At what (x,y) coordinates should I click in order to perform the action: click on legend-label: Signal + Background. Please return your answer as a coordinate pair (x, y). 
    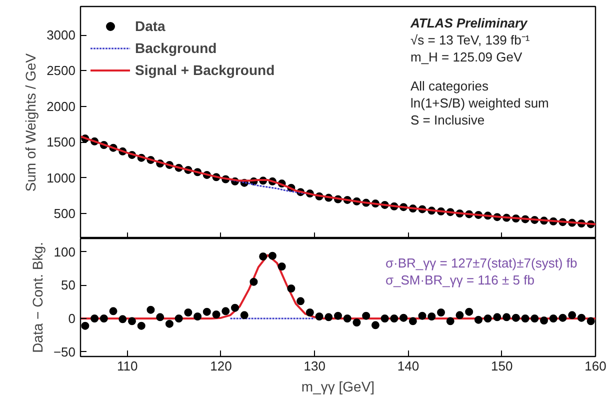
    Looking at the image, I should click on (205, 70).